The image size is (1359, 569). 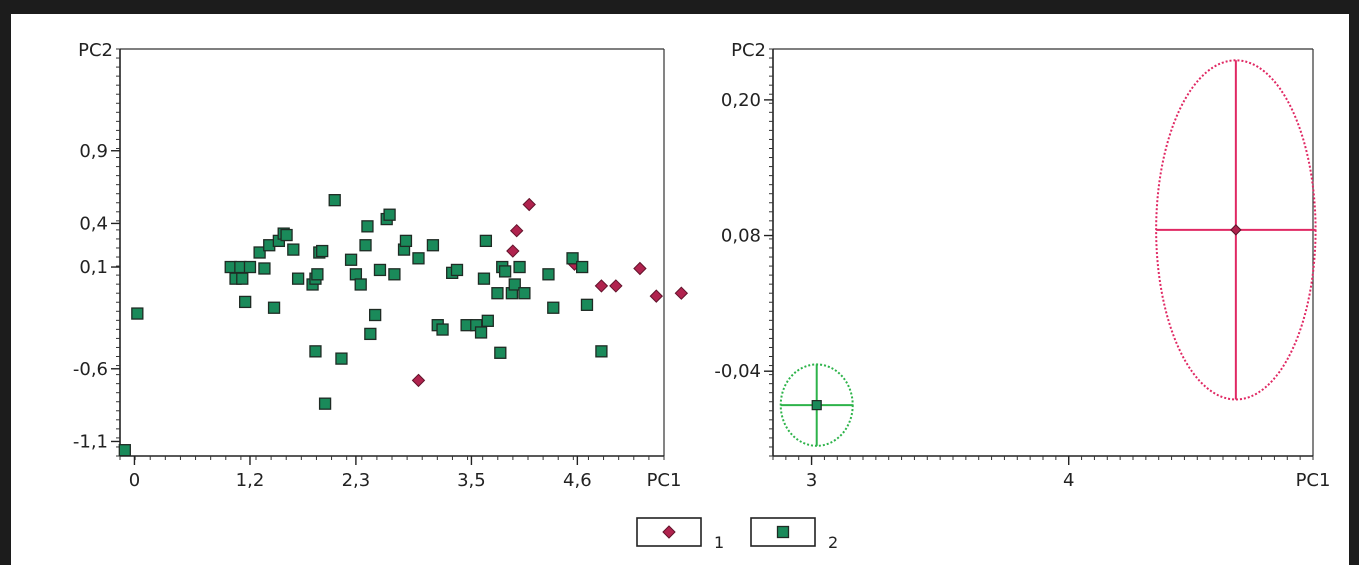 I want to click on x-tick-label: 3,5, so click(x=471, y=480).